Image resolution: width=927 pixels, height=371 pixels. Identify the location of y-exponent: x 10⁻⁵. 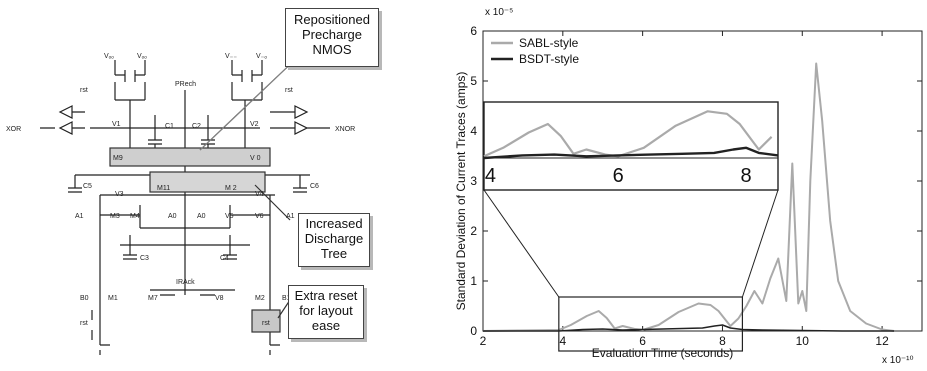
(499, 12).